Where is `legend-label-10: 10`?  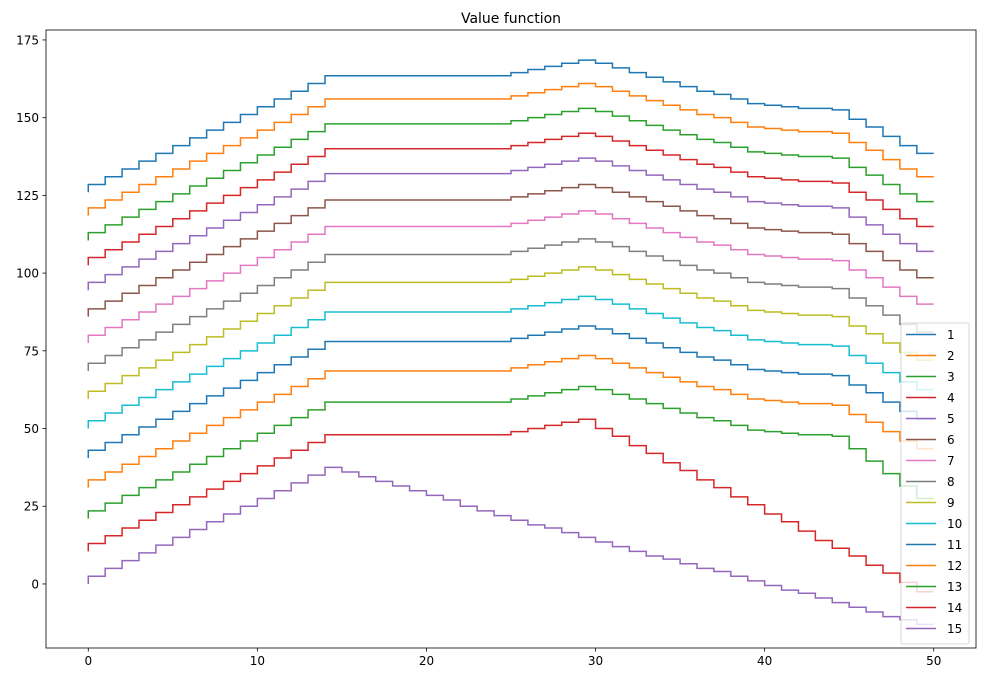 legend-label-10: 10 is located at coordinates (954, 524).